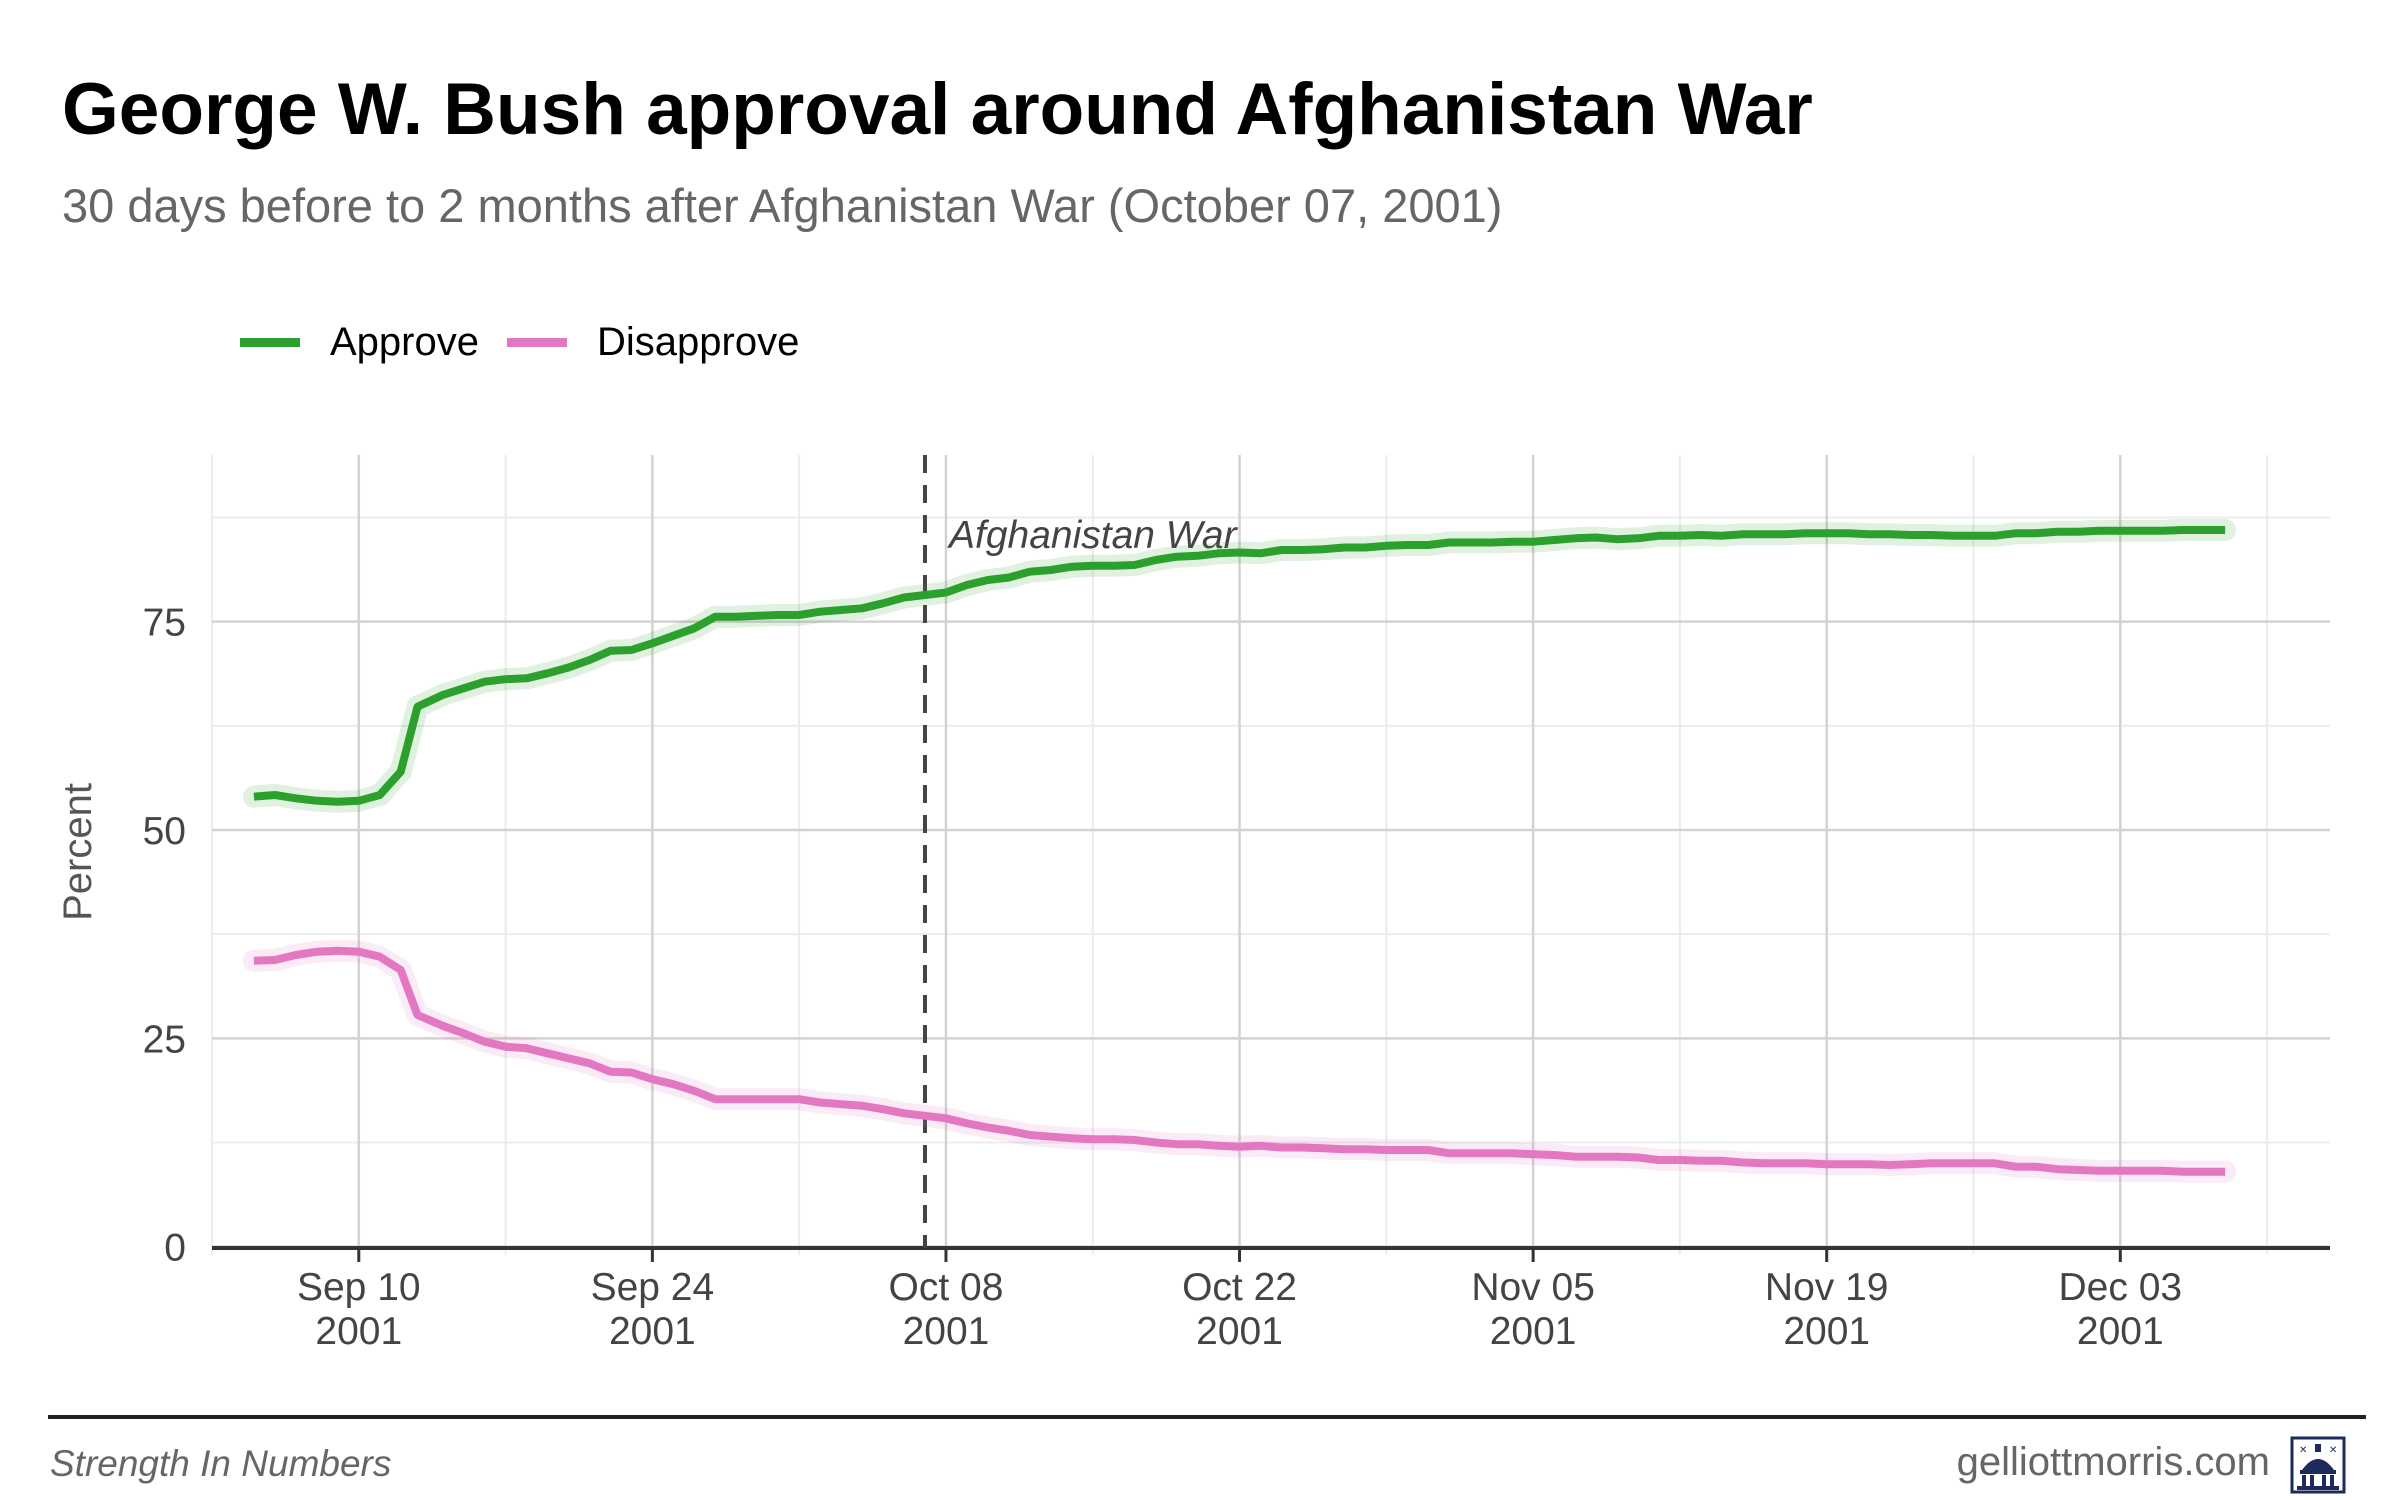 Image resolution: width=2400 pixels, height=1500 pixels. What do you see at coordinates (1827, 1287) in the screenshot?
I see `x-tick-label-line: Nov 19` at bounding box center [1827, 1287].